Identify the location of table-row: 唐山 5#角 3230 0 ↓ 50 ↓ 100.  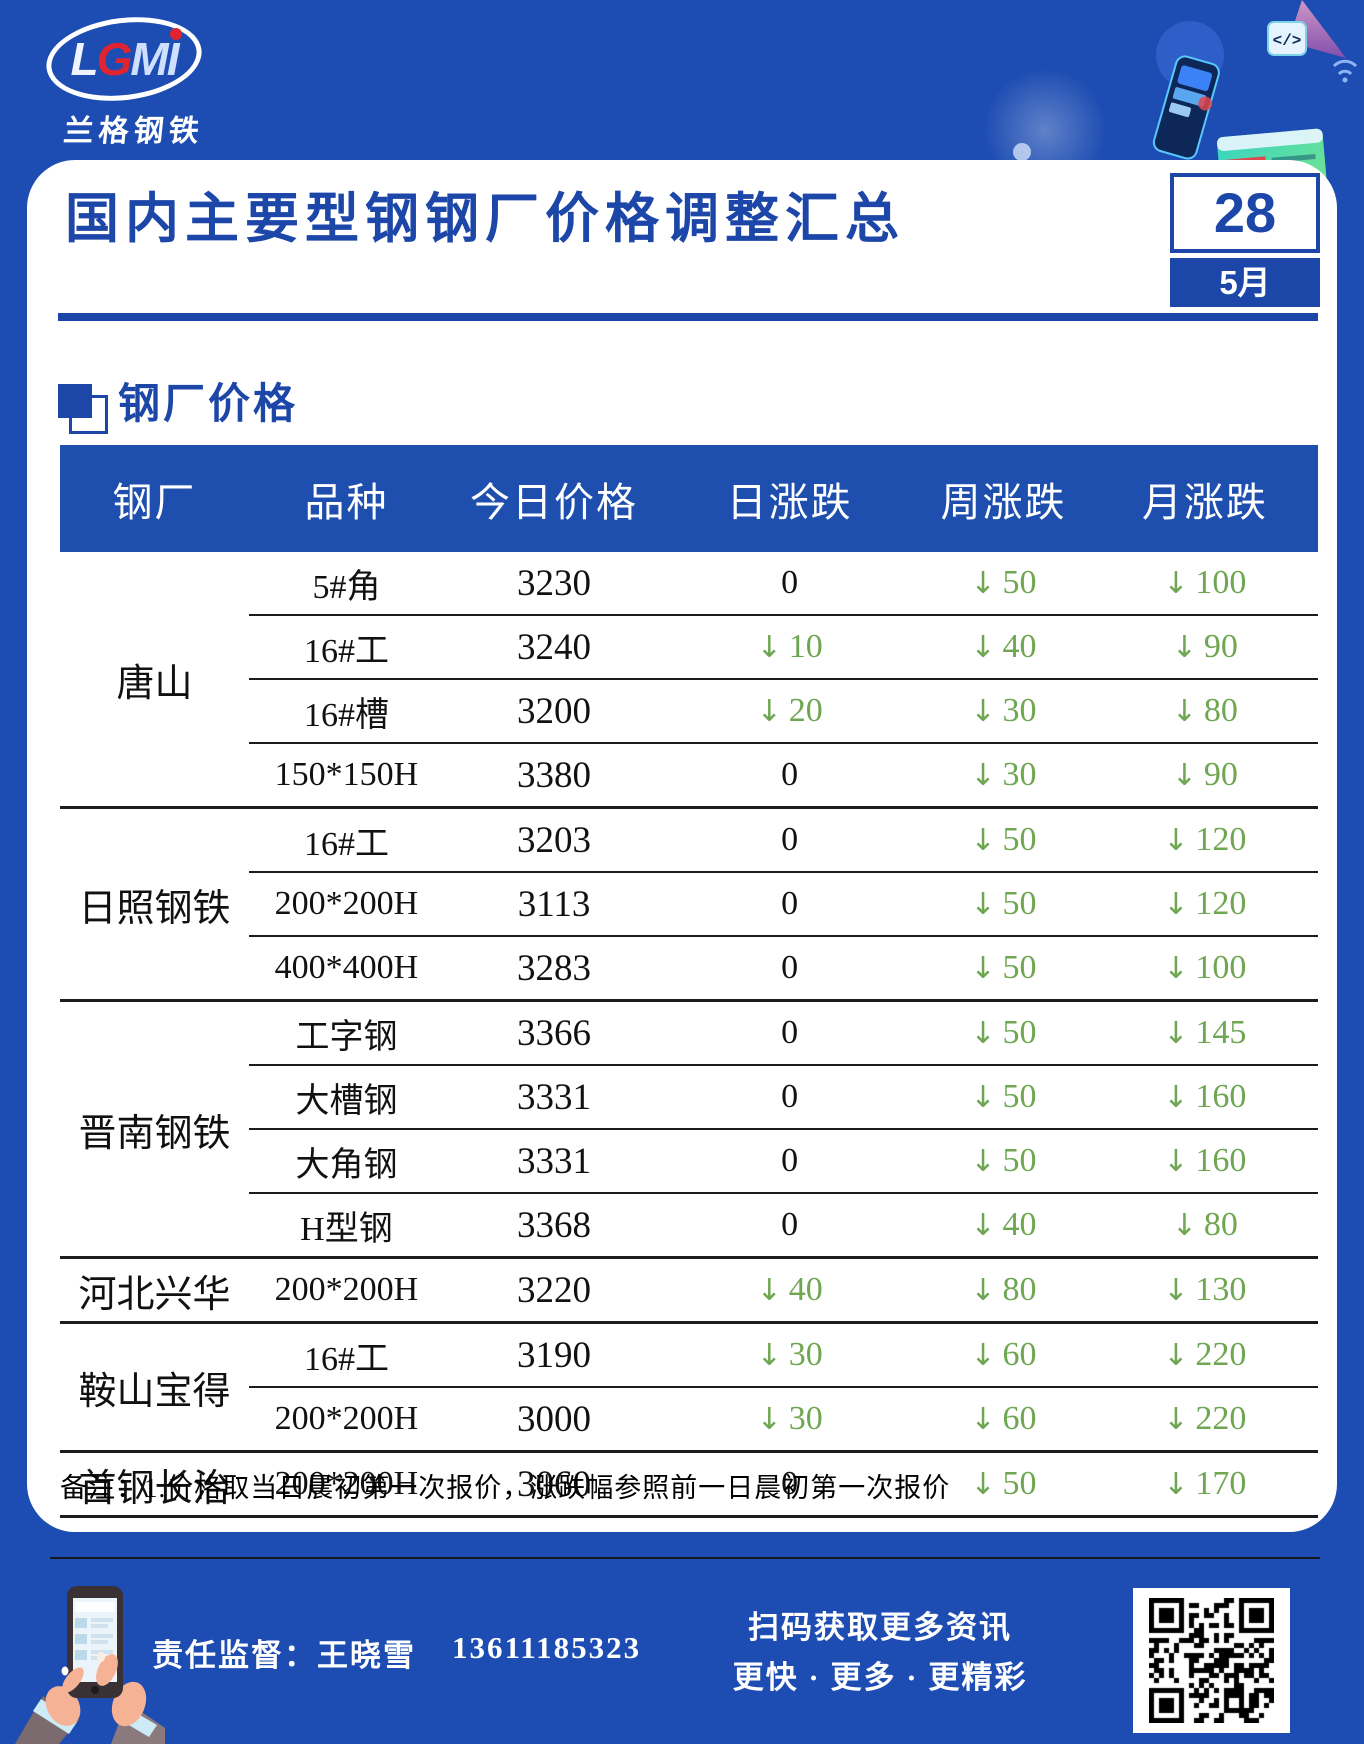
(689, 628).